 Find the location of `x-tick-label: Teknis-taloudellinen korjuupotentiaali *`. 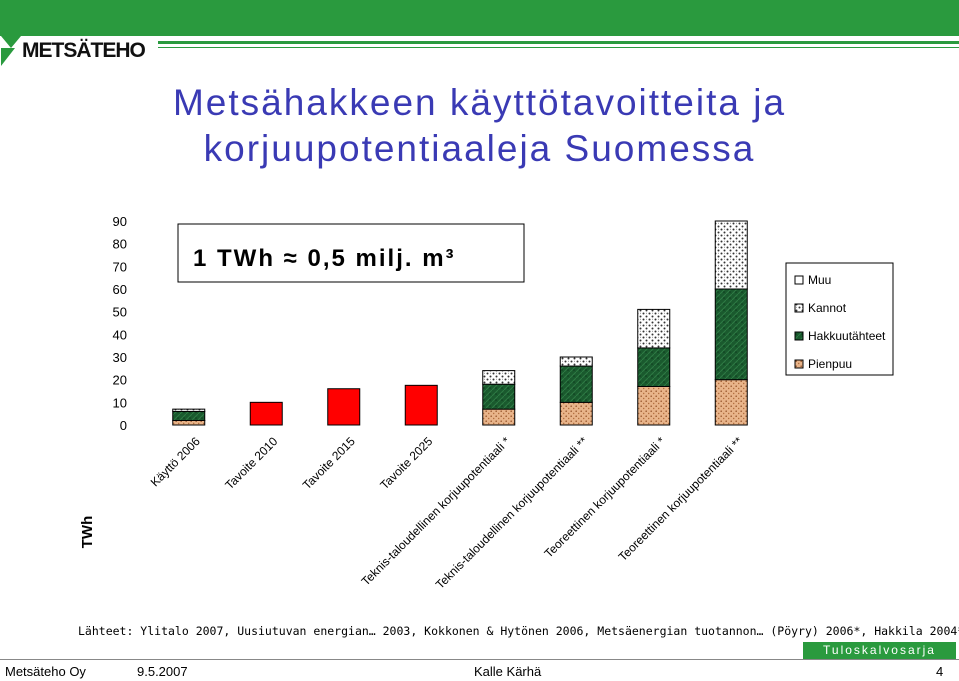

x-tick-label: Teknis-taloudellinen korjuupotentiaali * is located at coordinates (436, 511).